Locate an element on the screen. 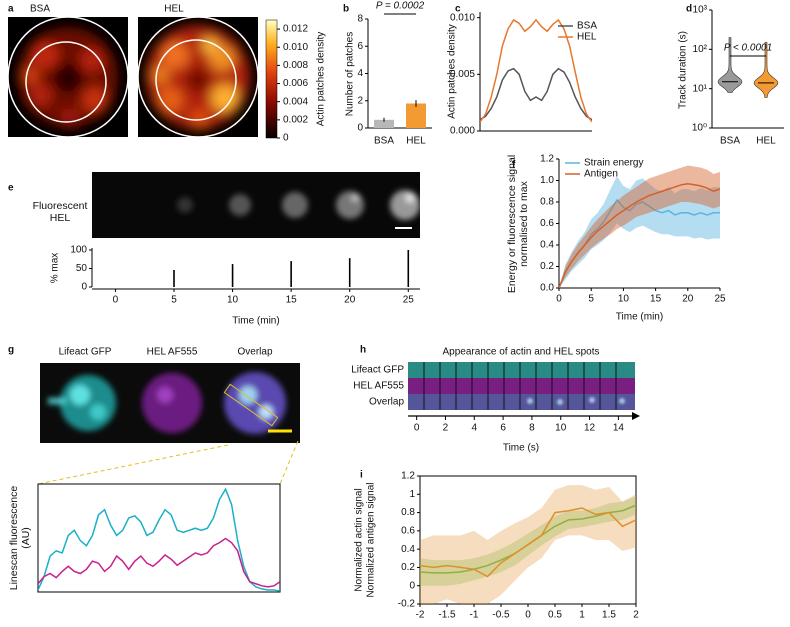  y-axis-label: Actin patches density is located at coordinates (452, 71).